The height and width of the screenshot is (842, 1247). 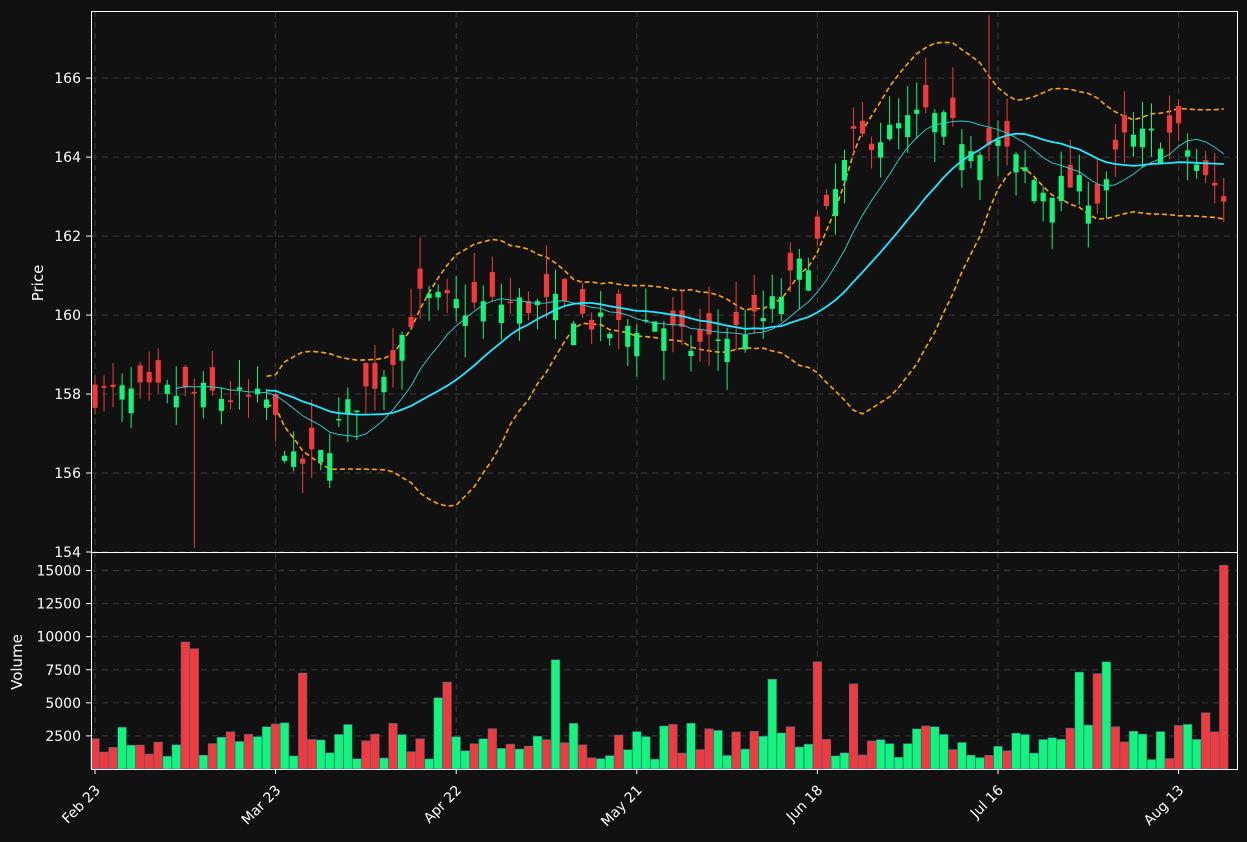 What do you see at coordinates (63, 704) in the screenshot?
I see `volume-tick-label: 5000` at bounding box center [63, 704].